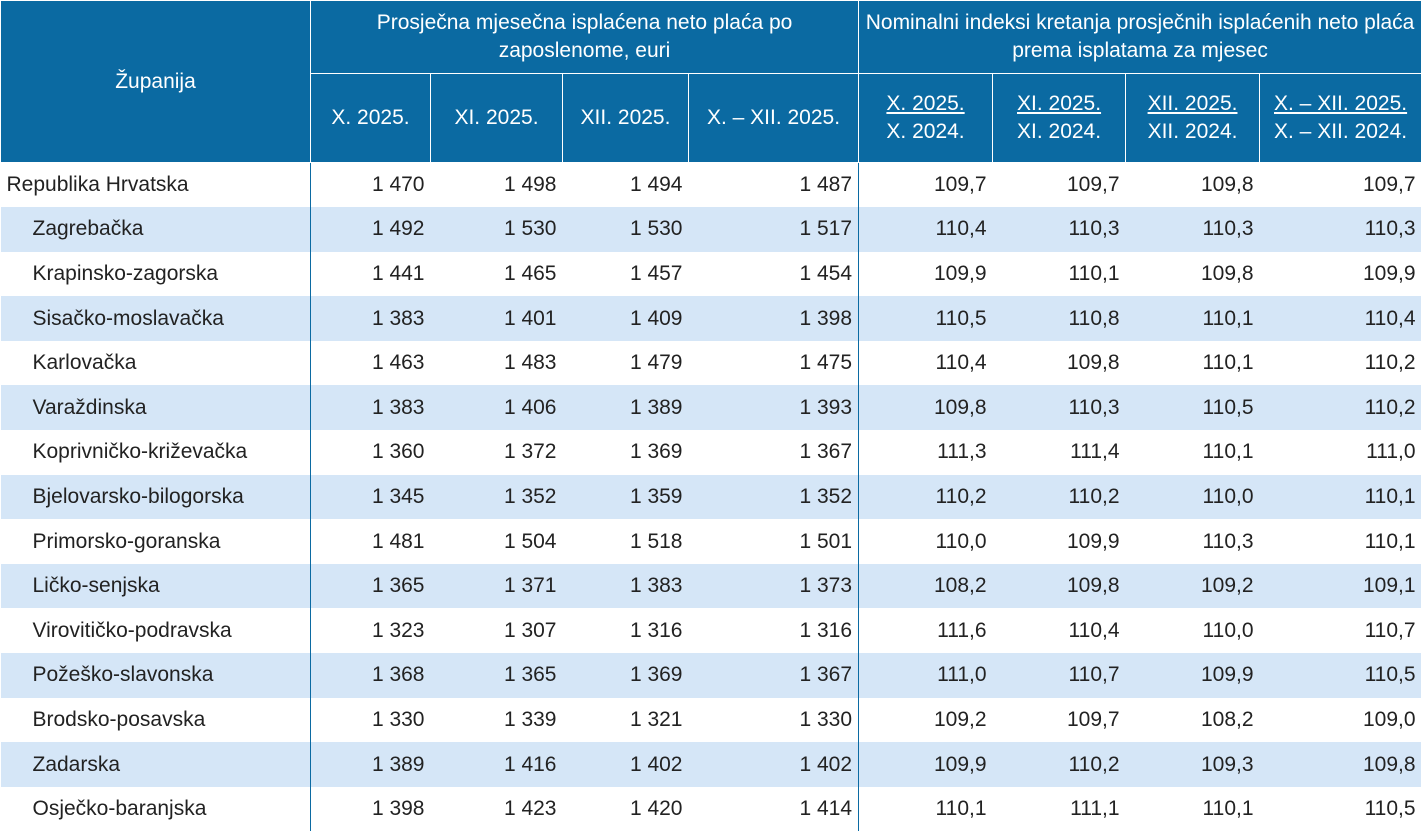  Describe the element at coordinates (398, 452) in the screenshot. I see `cell: 1 360` at that location.